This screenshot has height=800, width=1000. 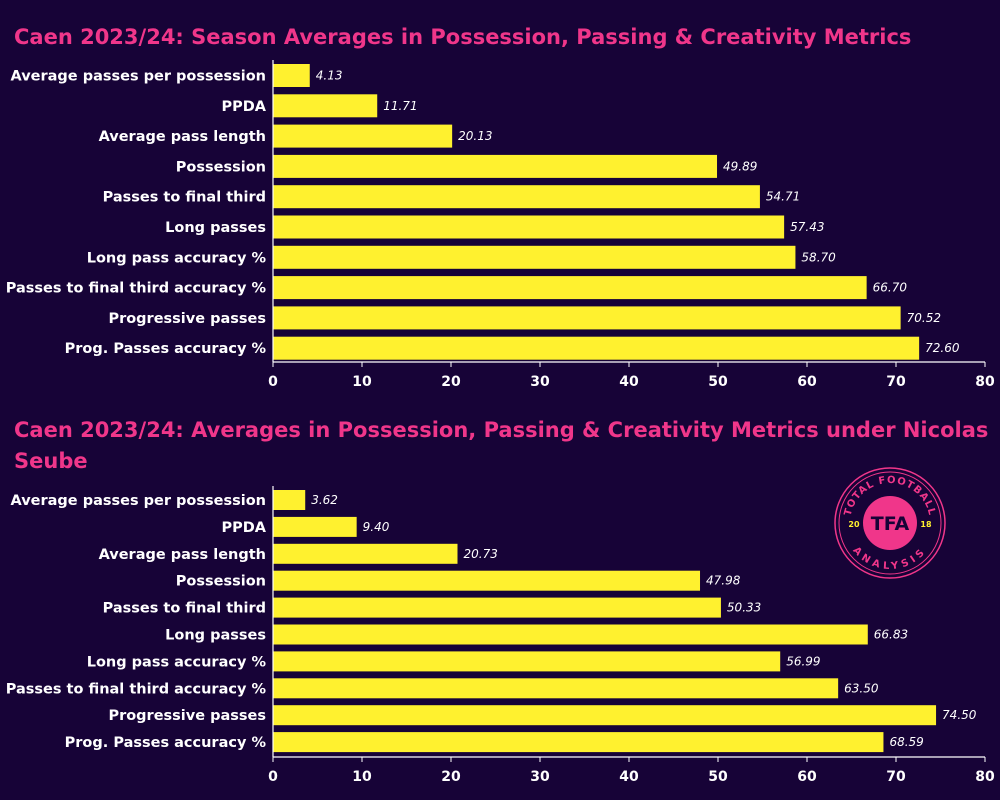 What do you see at coordinates (906, 742) in the screenshot?
I see `data-label: 68.59` at bounding box center [906, 742].